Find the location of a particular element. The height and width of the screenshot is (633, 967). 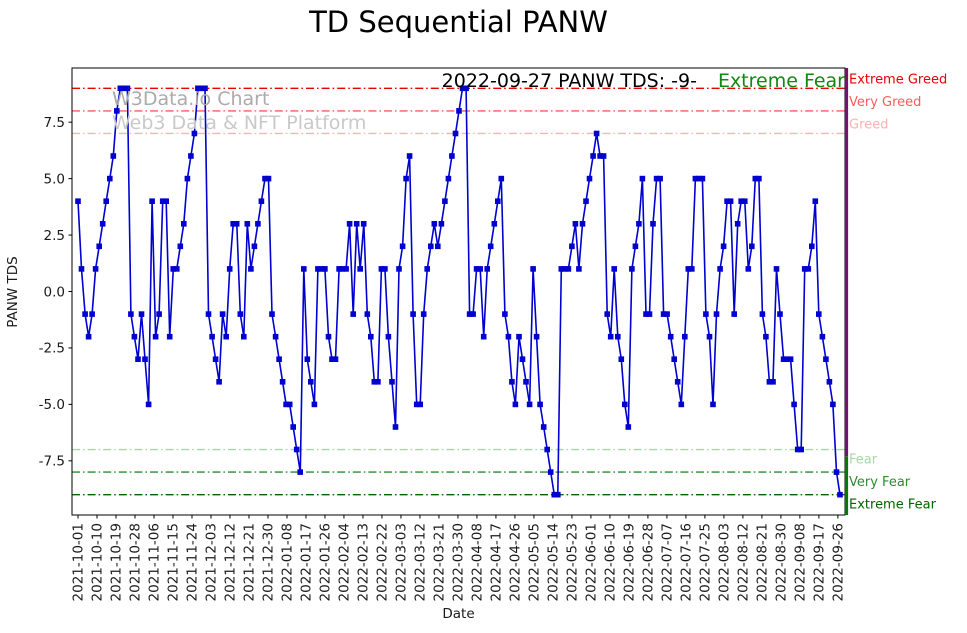

threshold-label: Extreme Greed is located at coordinates (898, 79).